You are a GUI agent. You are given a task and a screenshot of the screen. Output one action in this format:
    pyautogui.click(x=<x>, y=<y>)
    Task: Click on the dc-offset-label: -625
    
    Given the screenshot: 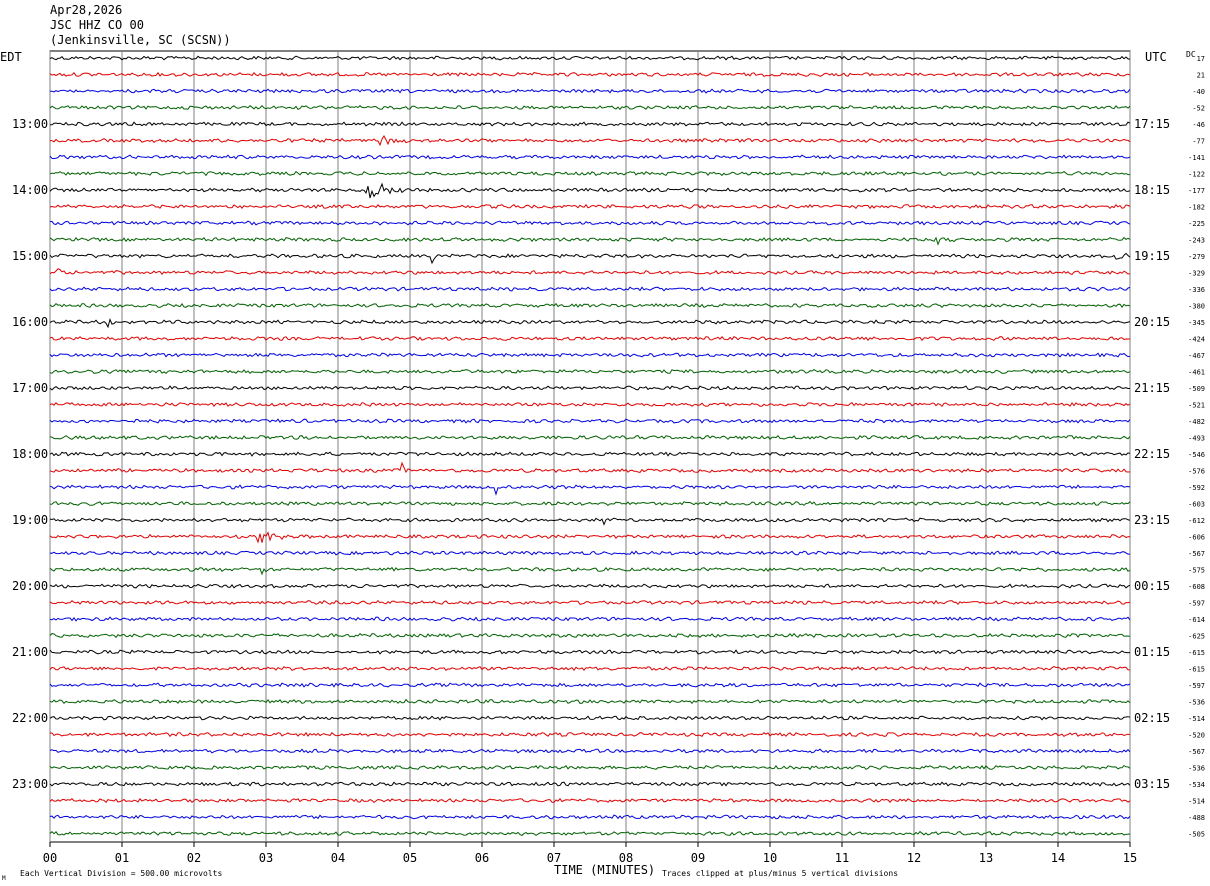 What is the action you would take?
    pyautogui.click(x=1196, y=637)
    